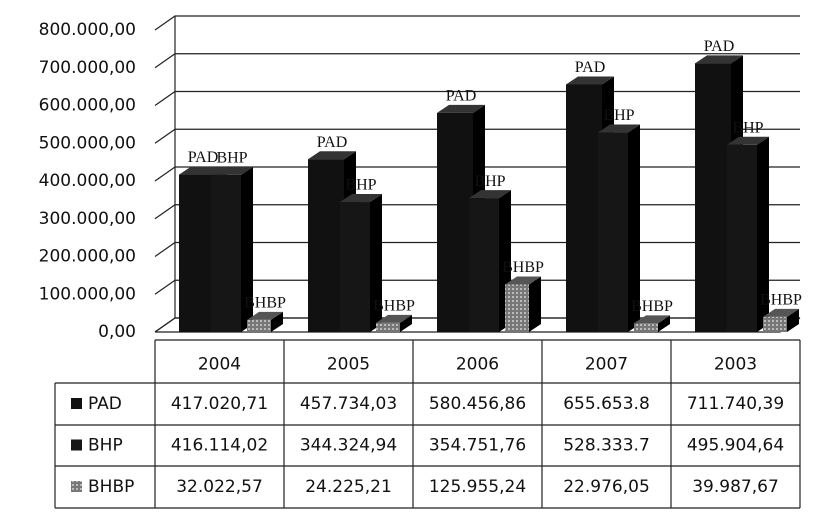 The height and width of the screenshot is (514, 821). I want to click on legend-label: PAD, so click(105, 404).